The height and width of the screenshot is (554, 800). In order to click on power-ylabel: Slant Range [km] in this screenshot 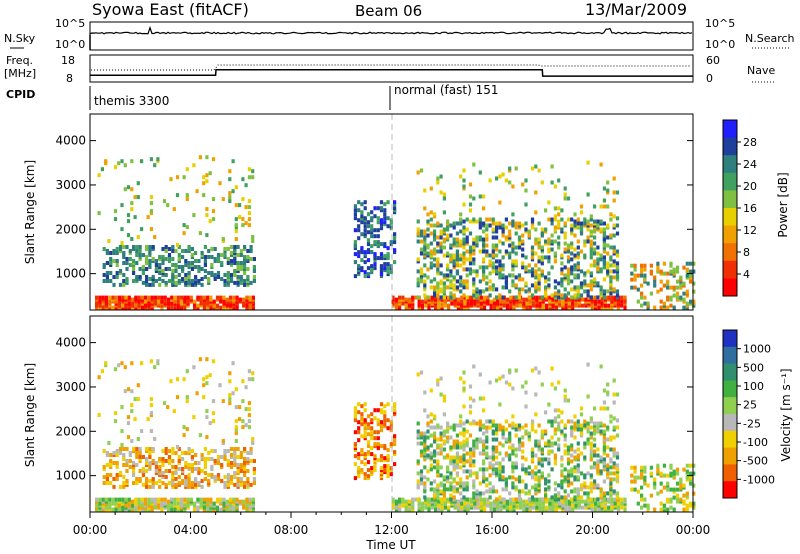, I will do `click(30, 212)`.